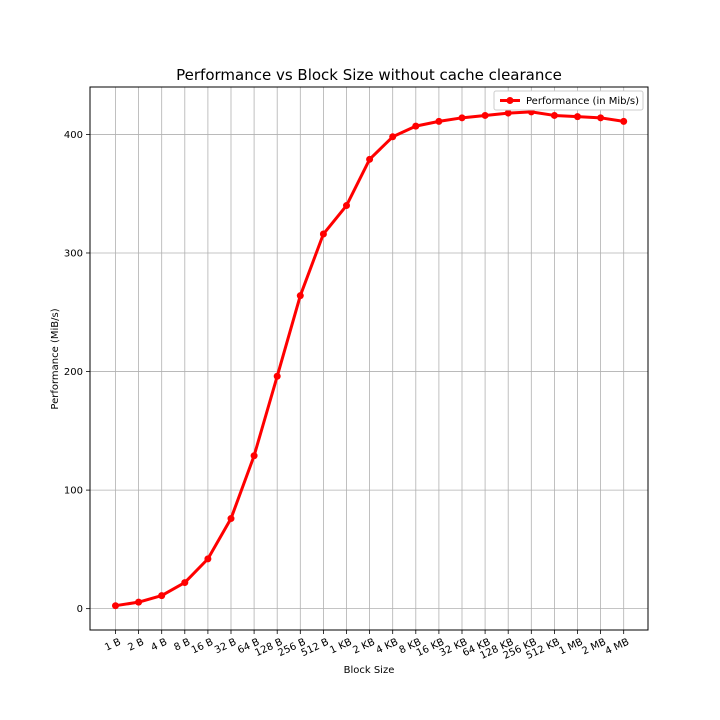 Image resolution: width=720 pixels, height=720 pixels. Describe the element at coordinates (341, 647) in the screenshot. I see `x-tick-label: 1 KB` at that location.